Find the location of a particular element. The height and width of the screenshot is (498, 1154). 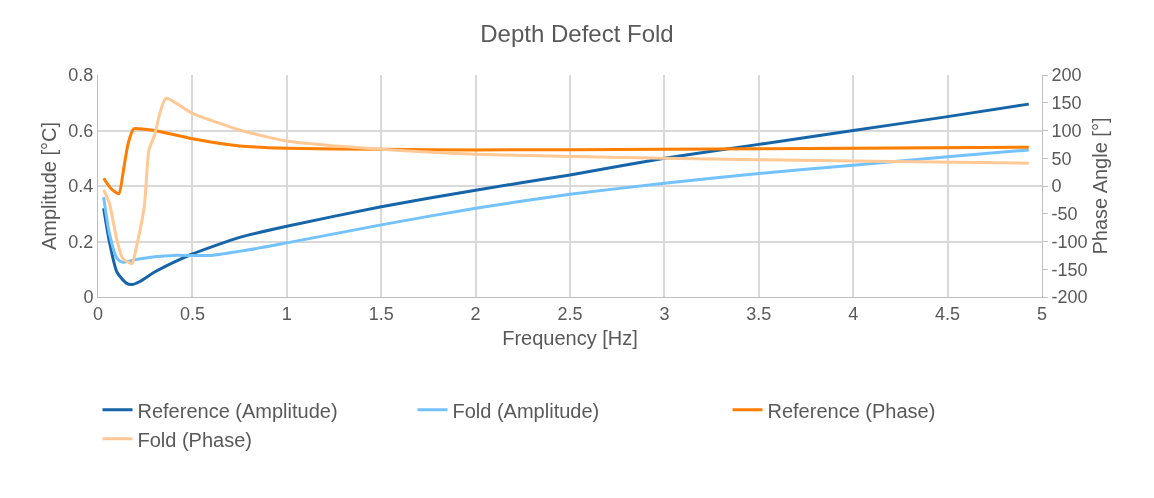

x-tick-label: 3.5 is located at coordinates (759, 313).